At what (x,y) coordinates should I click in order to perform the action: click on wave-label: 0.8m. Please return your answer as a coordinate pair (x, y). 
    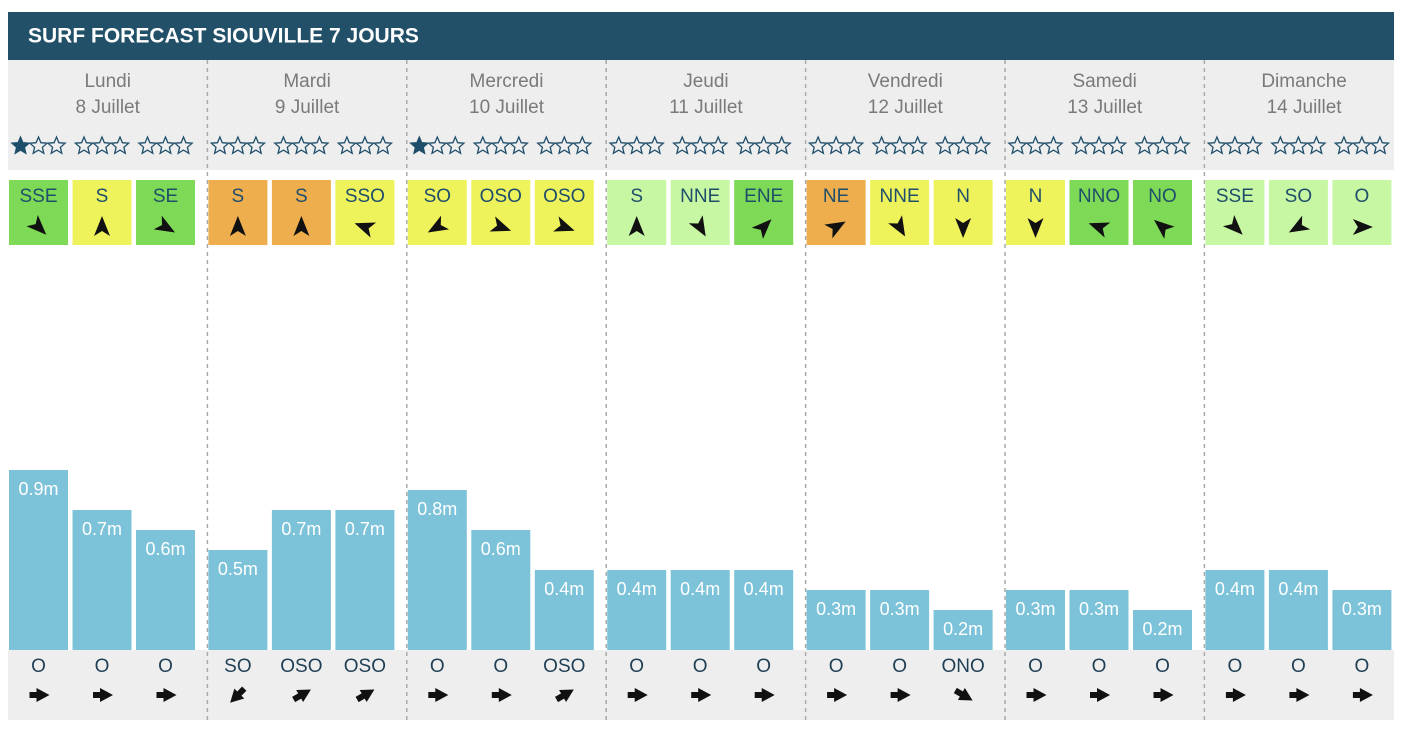
    Looking at the image, I should click on (437, 509).